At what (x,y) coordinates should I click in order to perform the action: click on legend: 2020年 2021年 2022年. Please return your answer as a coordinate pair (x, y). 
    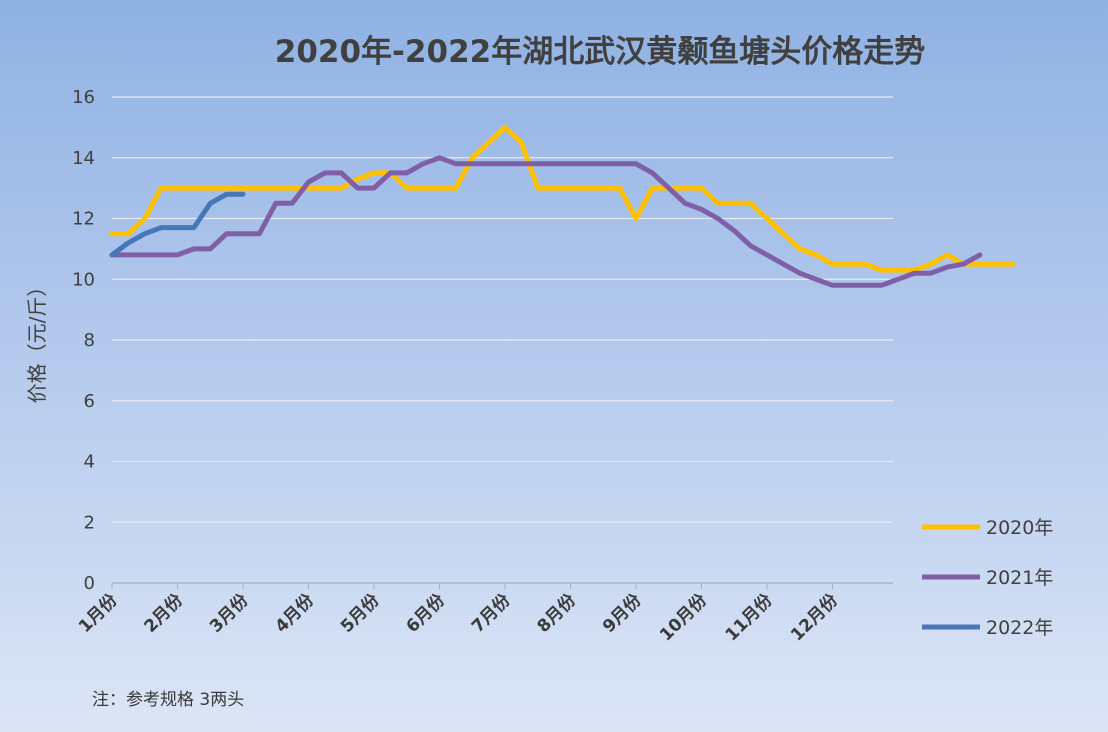
    Looking at the image, I should click on (987, 578).